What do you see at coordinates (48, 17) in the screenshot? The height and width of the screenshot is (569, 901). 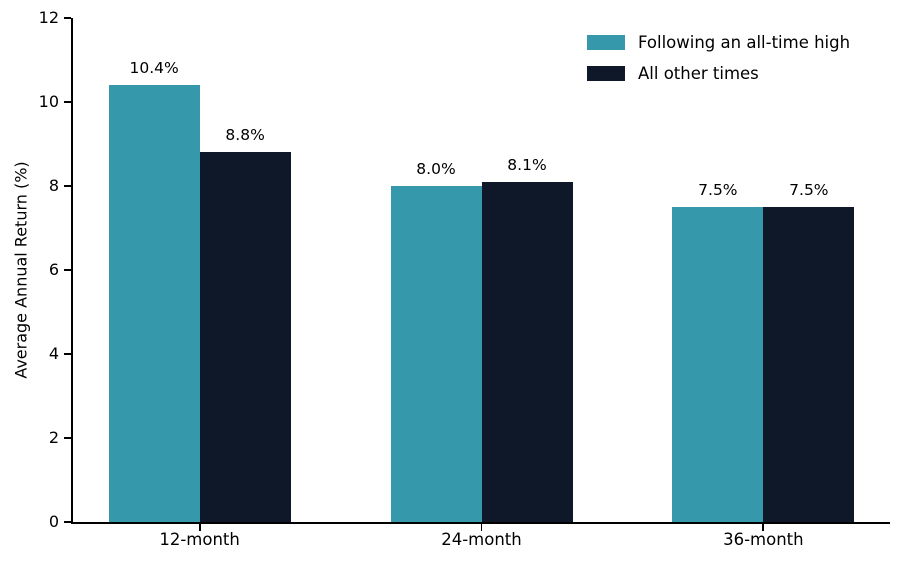 I see `y-tick-label: 12` at bounding box center [48, 17].